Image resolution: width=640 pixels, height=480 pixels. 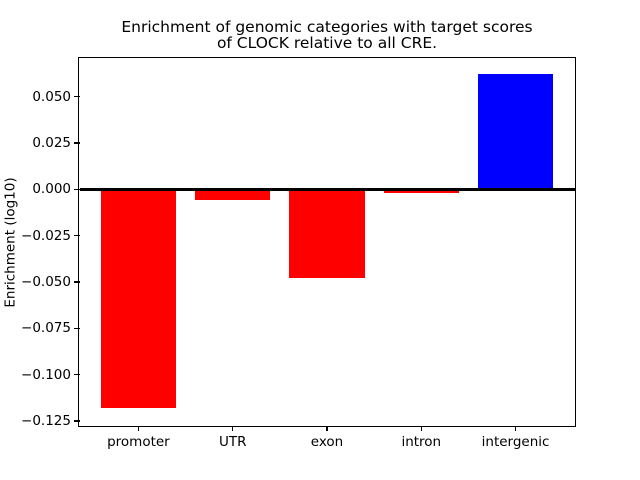 I want to click on y-tick-label: −0.125, so click(x=46, y=421).